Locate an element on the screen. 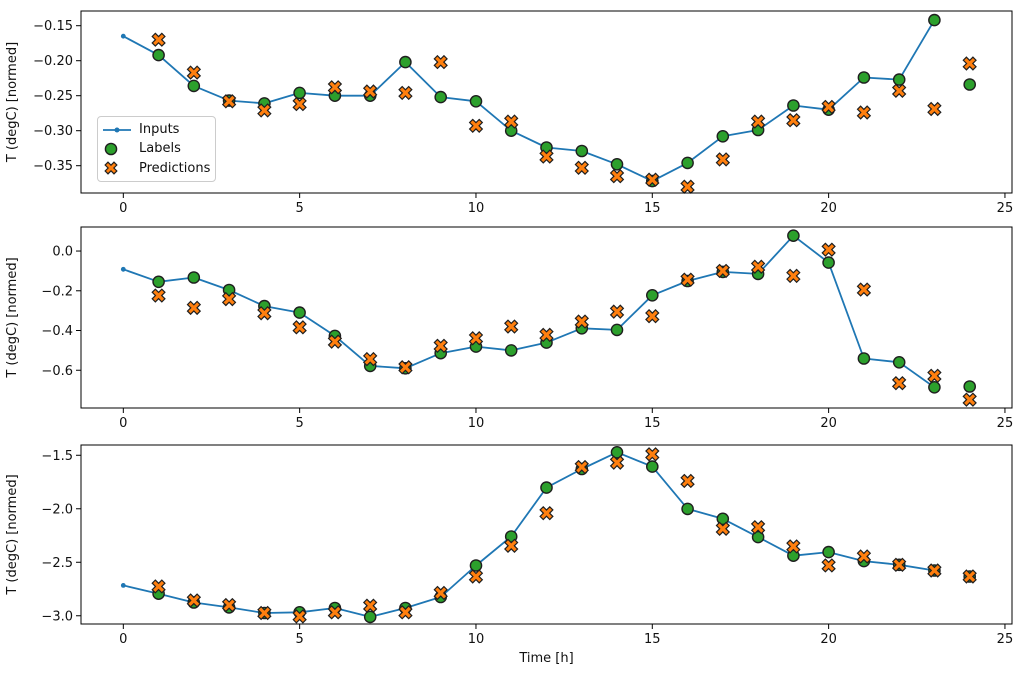  inputs-point-marker is located at coordinates (123, 36).